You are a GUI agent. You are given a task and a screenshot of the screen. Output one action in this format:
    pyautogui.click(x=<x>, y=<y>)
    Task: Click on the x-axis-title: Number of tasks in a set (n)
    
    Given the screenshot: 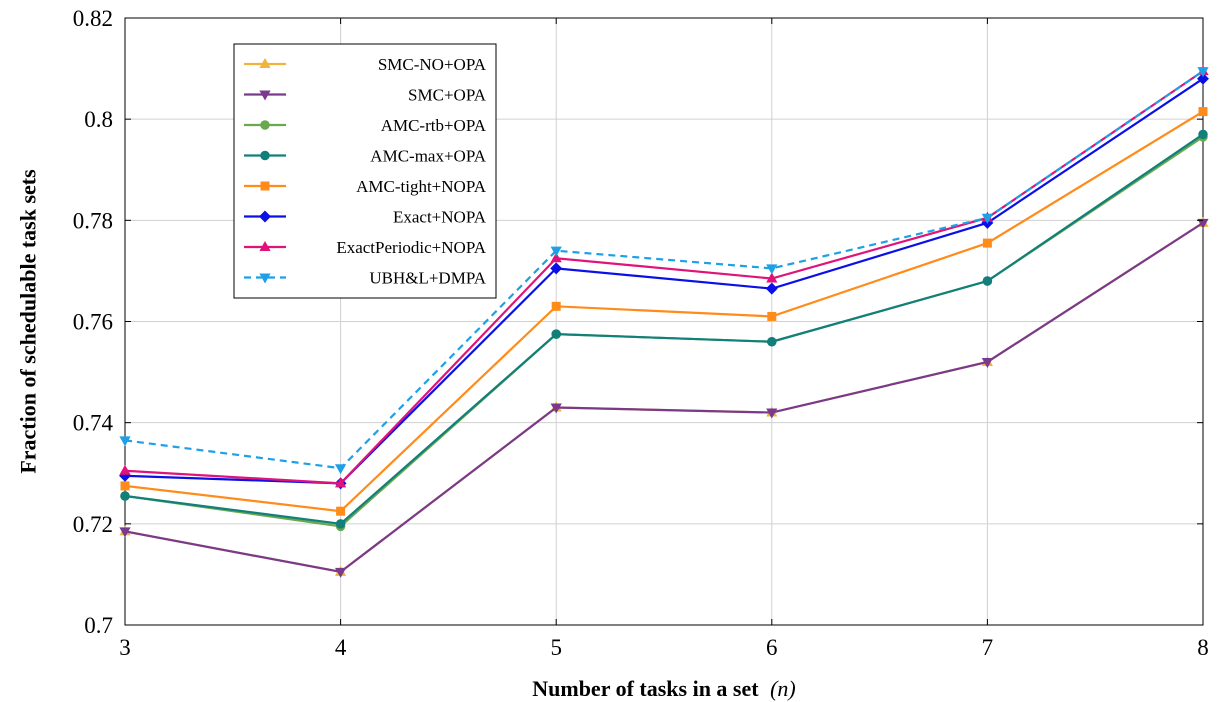 What is the action you would take?
    pyautogui.click(x=663, y=688)
    